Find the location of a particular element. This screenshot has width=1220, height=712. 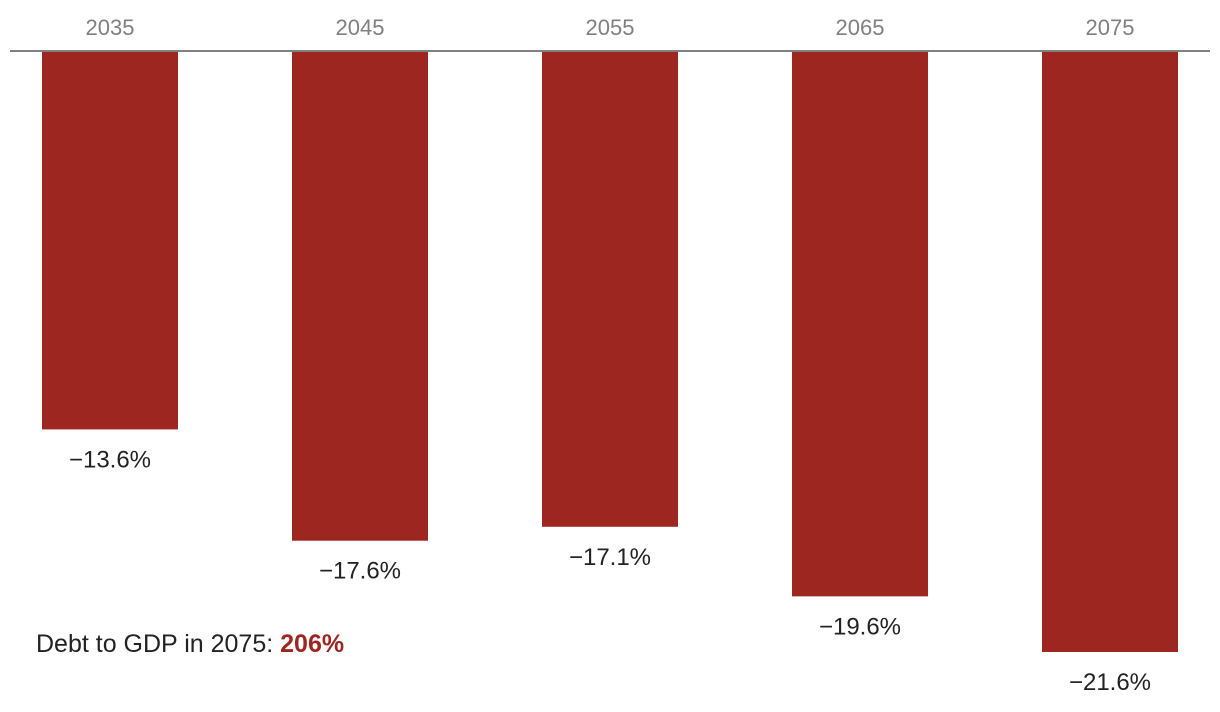

data-label-2045: −17.6% is located at coordinates (360, 571).